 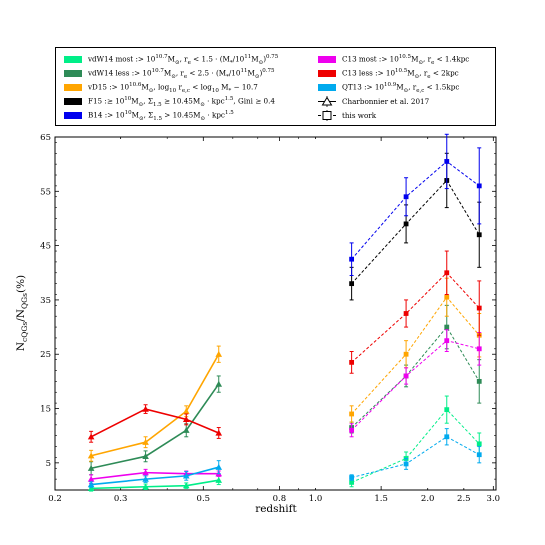 What do you see at coordinates (327, 115) in the screenshot?
I see `legend-marker-square` at bounding box center [327, 115].